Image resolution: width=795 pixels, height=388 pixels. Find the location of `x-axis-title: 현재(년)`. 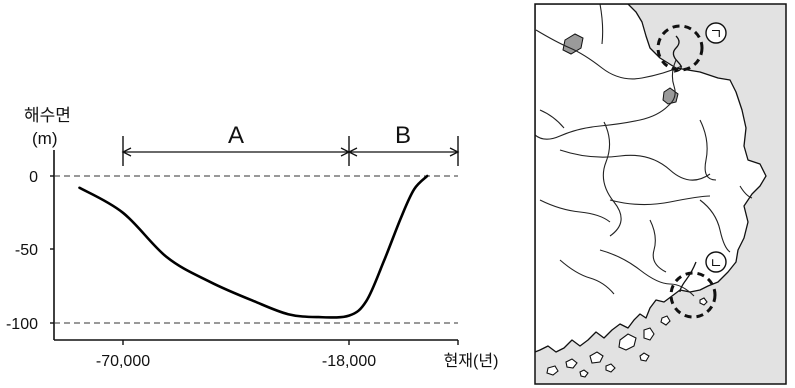

x-axis-title: 현재(년) is located at coordinates (471, 361).